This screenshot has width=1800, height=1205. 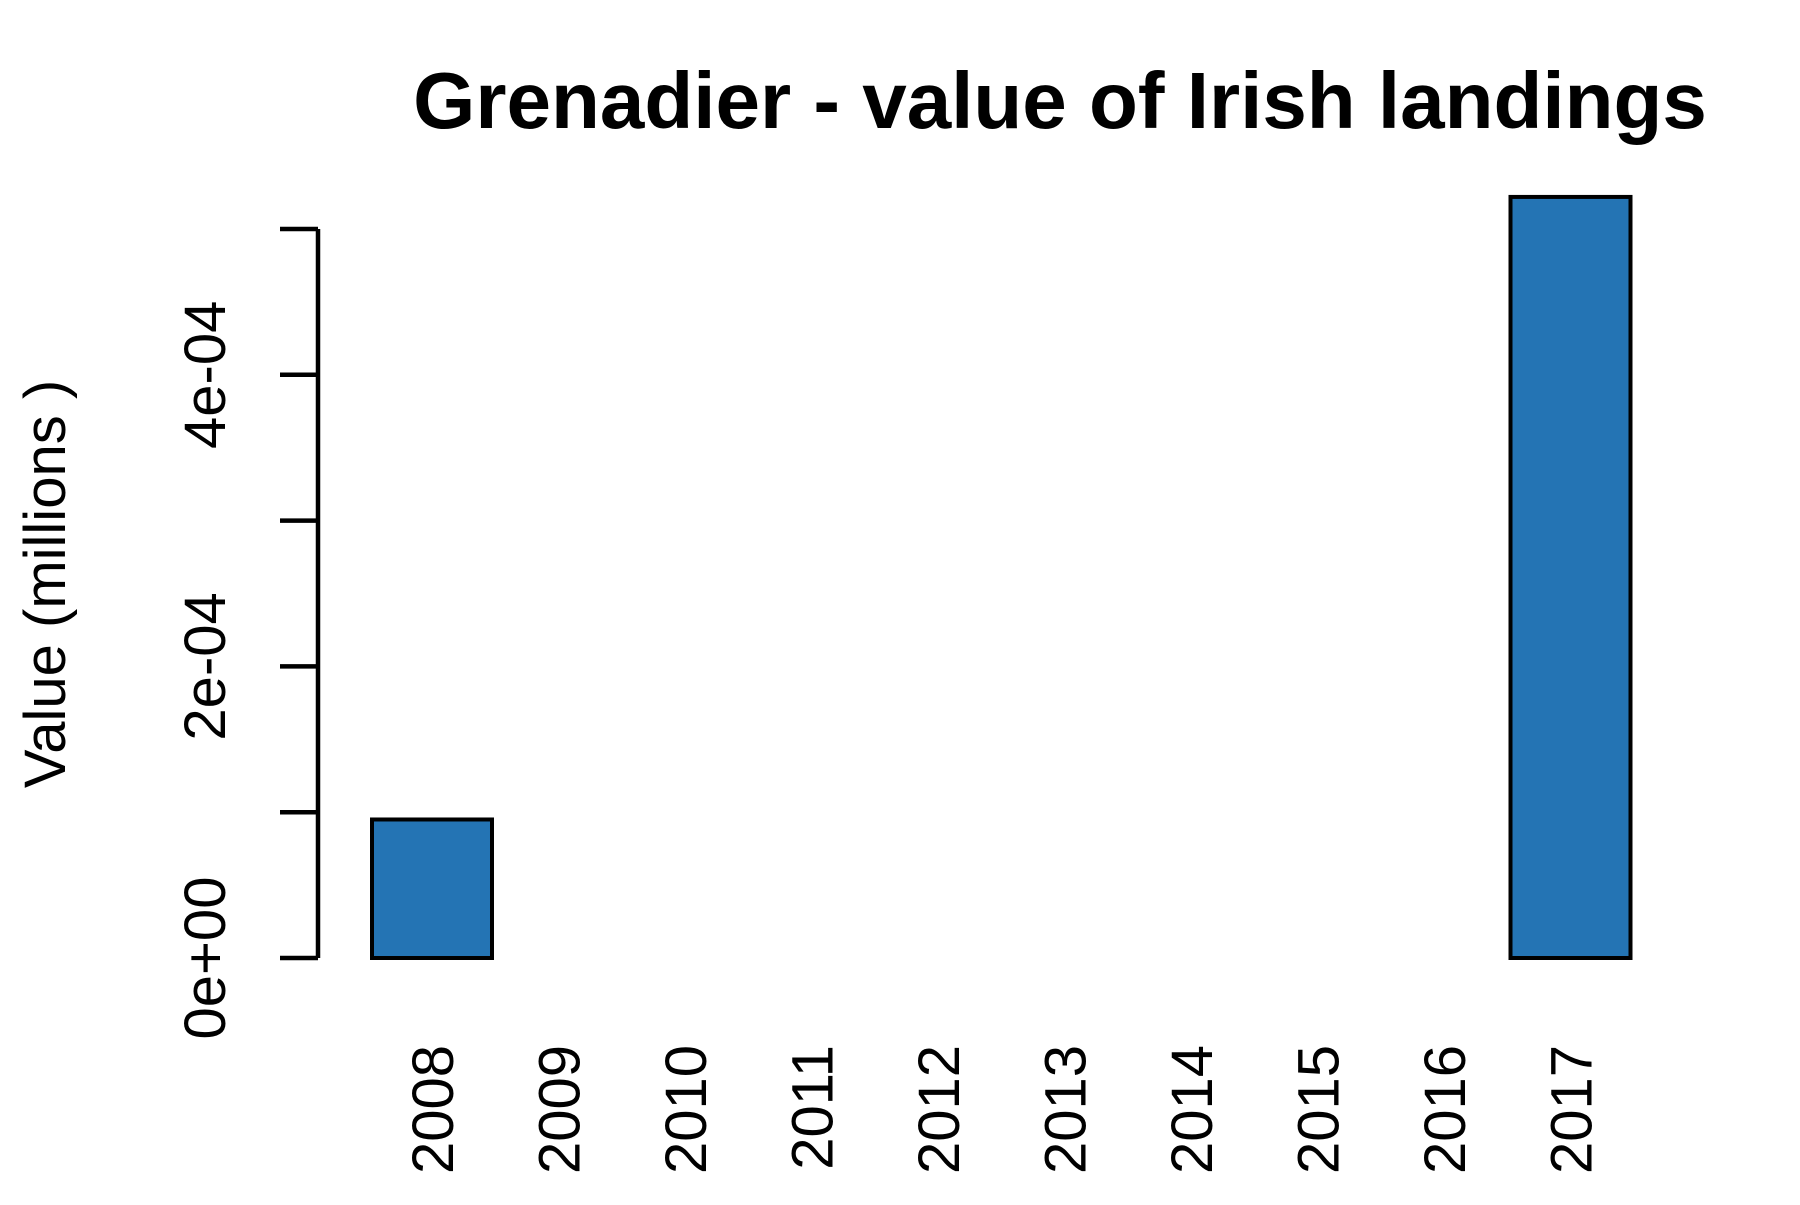 I want to click on y-tick-label: 2e-04, so click(x=205, y=666).